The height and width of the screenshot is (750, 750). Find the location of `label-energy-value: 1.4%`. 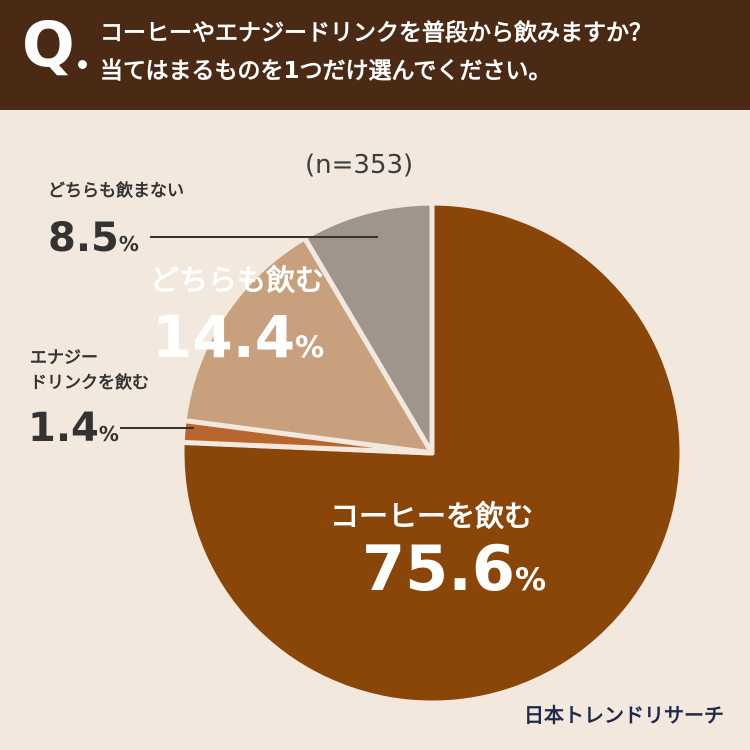

label-energy-value: 1.4% is located at coordinates (73, 428).